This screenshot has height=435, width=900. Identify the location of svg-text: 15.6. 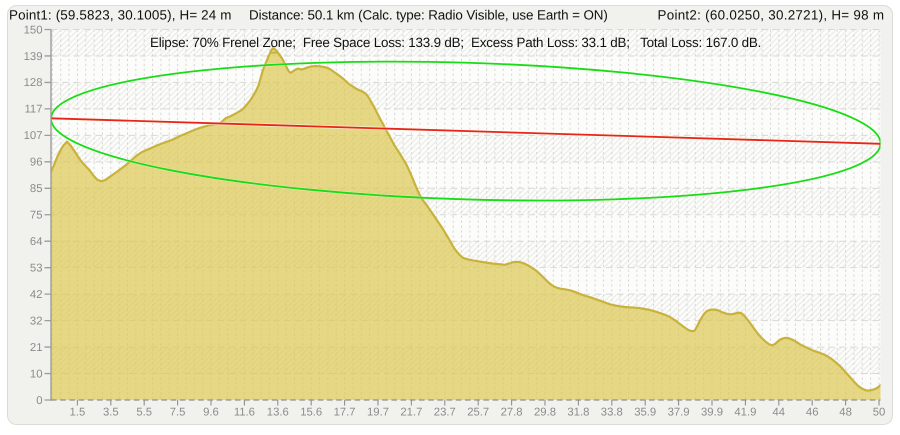
(311, 413).